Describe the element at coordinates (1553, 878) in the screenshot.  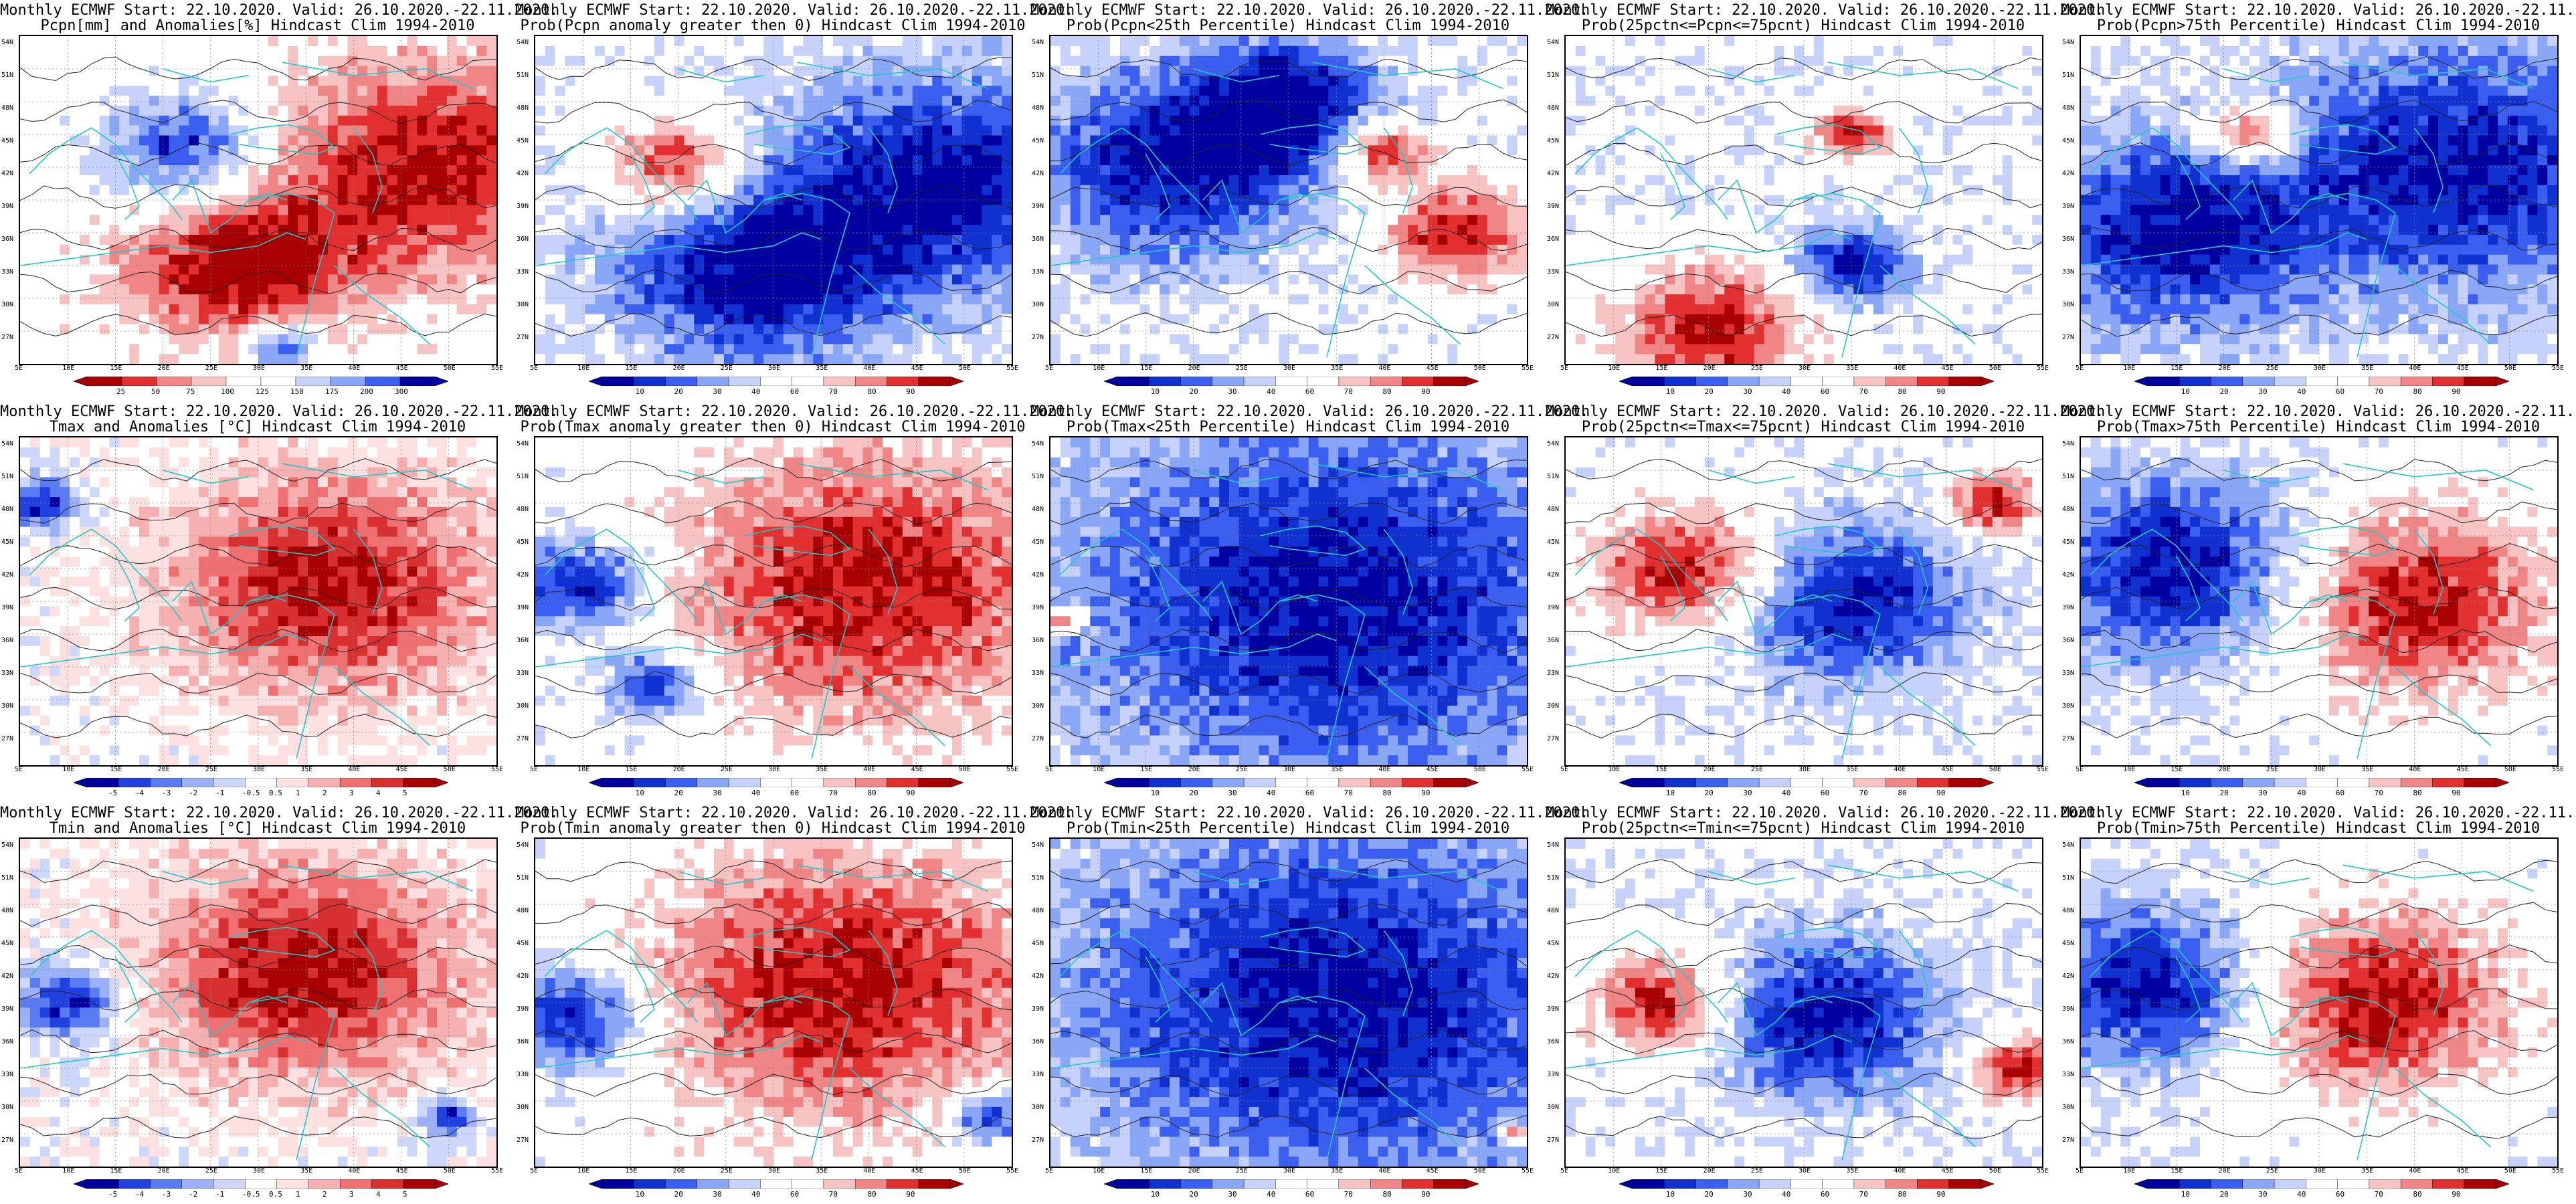
I see `latitude-tick-label: 51N` at that location.